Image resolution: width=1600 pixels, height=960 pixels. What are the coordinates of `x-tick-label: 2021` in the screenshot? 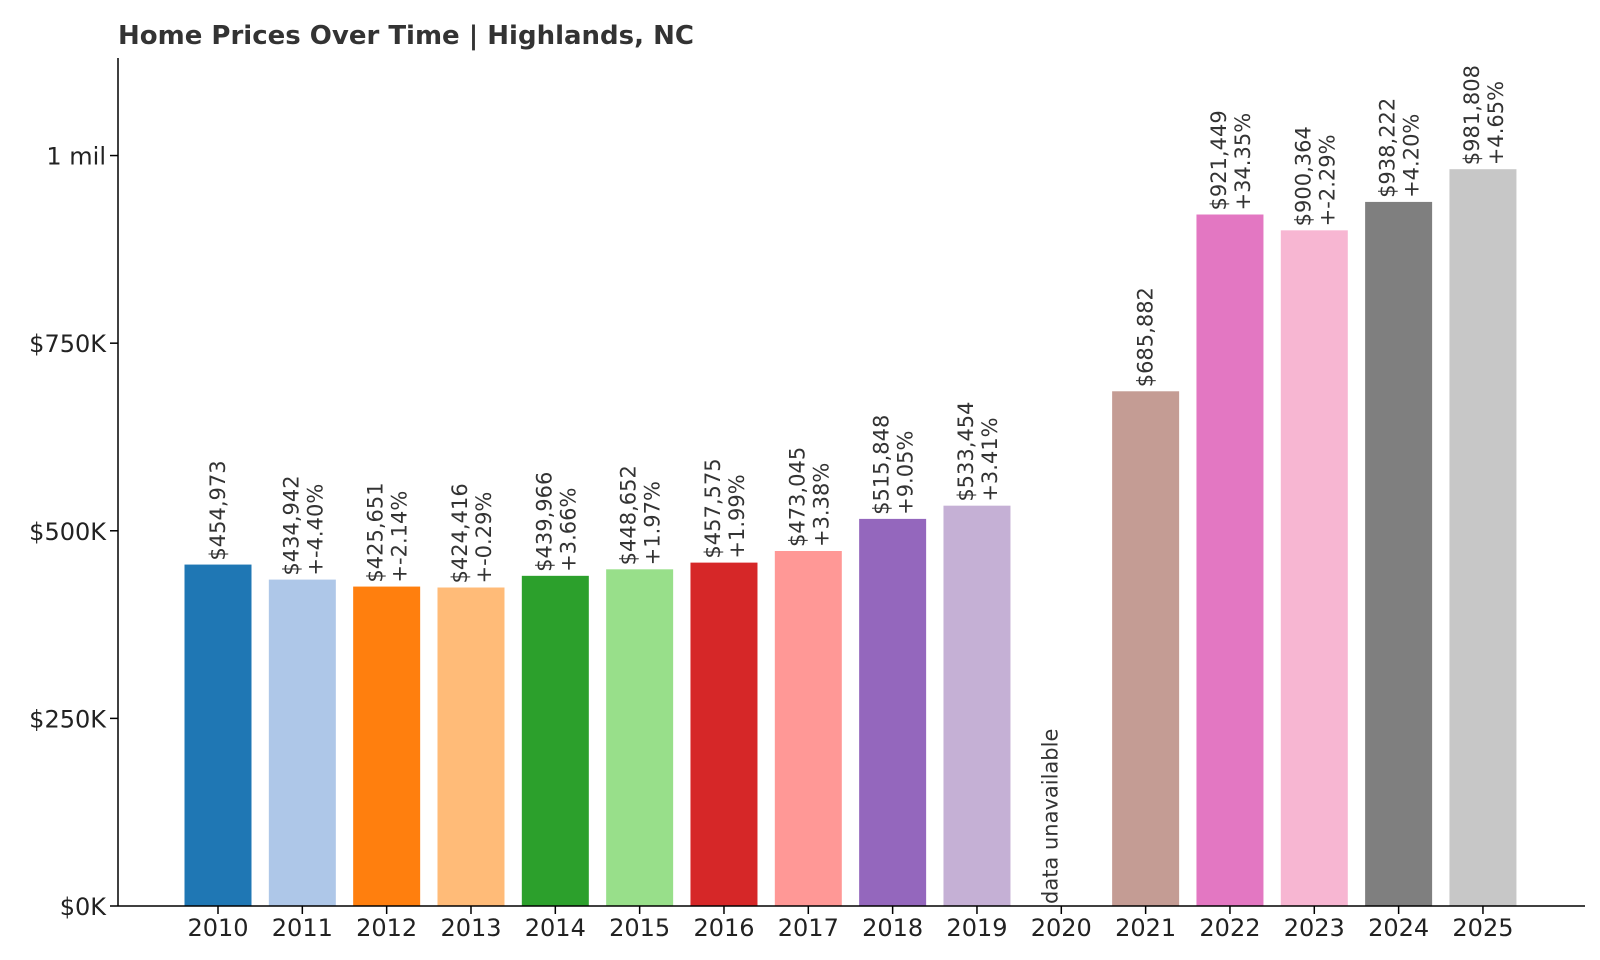 It's located at (1145, 928).